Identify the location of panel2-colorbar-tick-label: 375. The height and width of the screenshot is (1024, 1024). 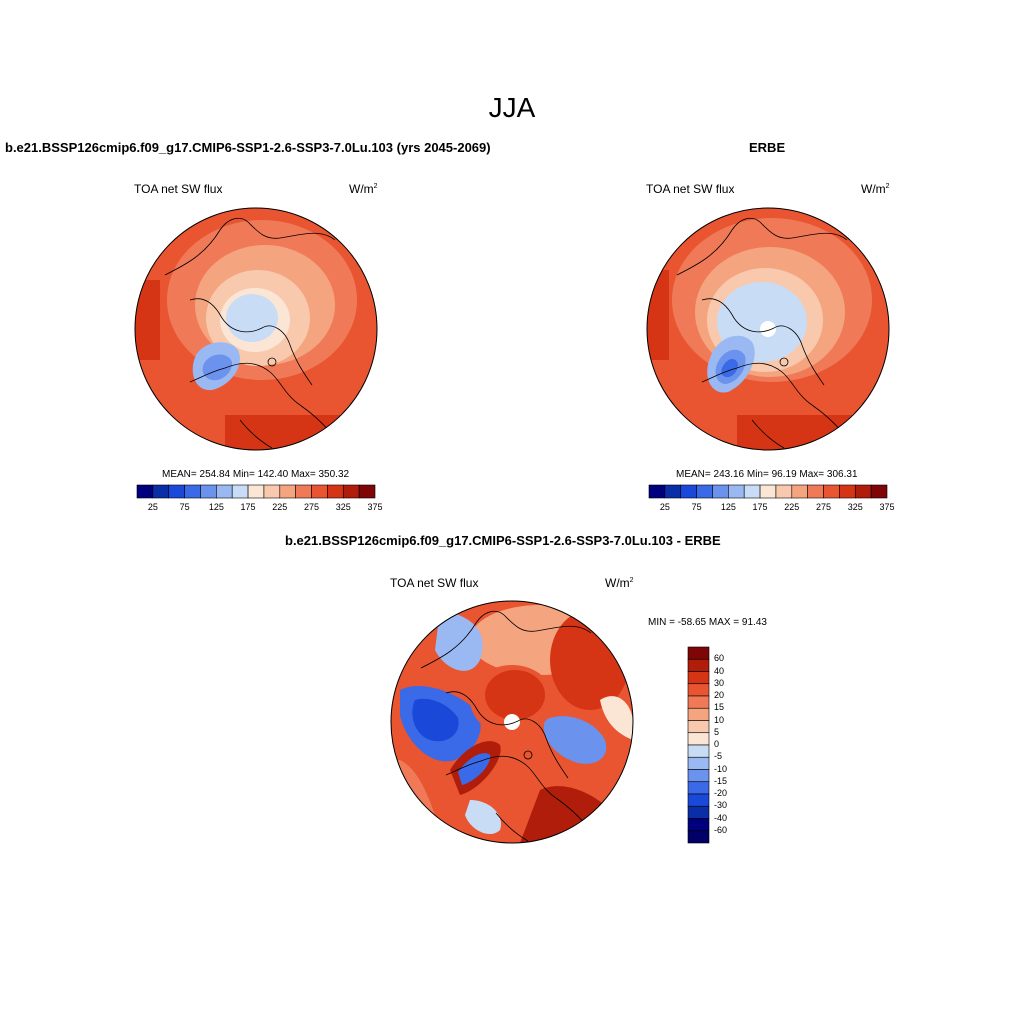
(887, 507).